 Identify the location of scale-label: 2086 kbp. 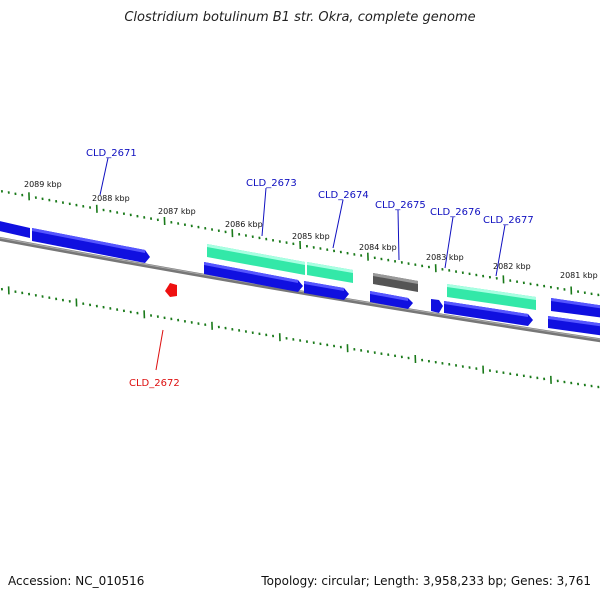
(244, 224).